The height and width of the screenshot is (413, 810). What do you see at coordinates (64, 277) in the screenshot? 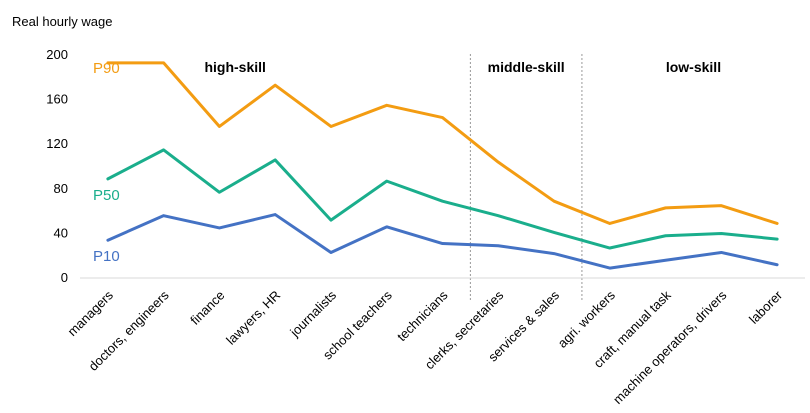
I see `y-tick-label: 0` at bounding box center [64, 277].